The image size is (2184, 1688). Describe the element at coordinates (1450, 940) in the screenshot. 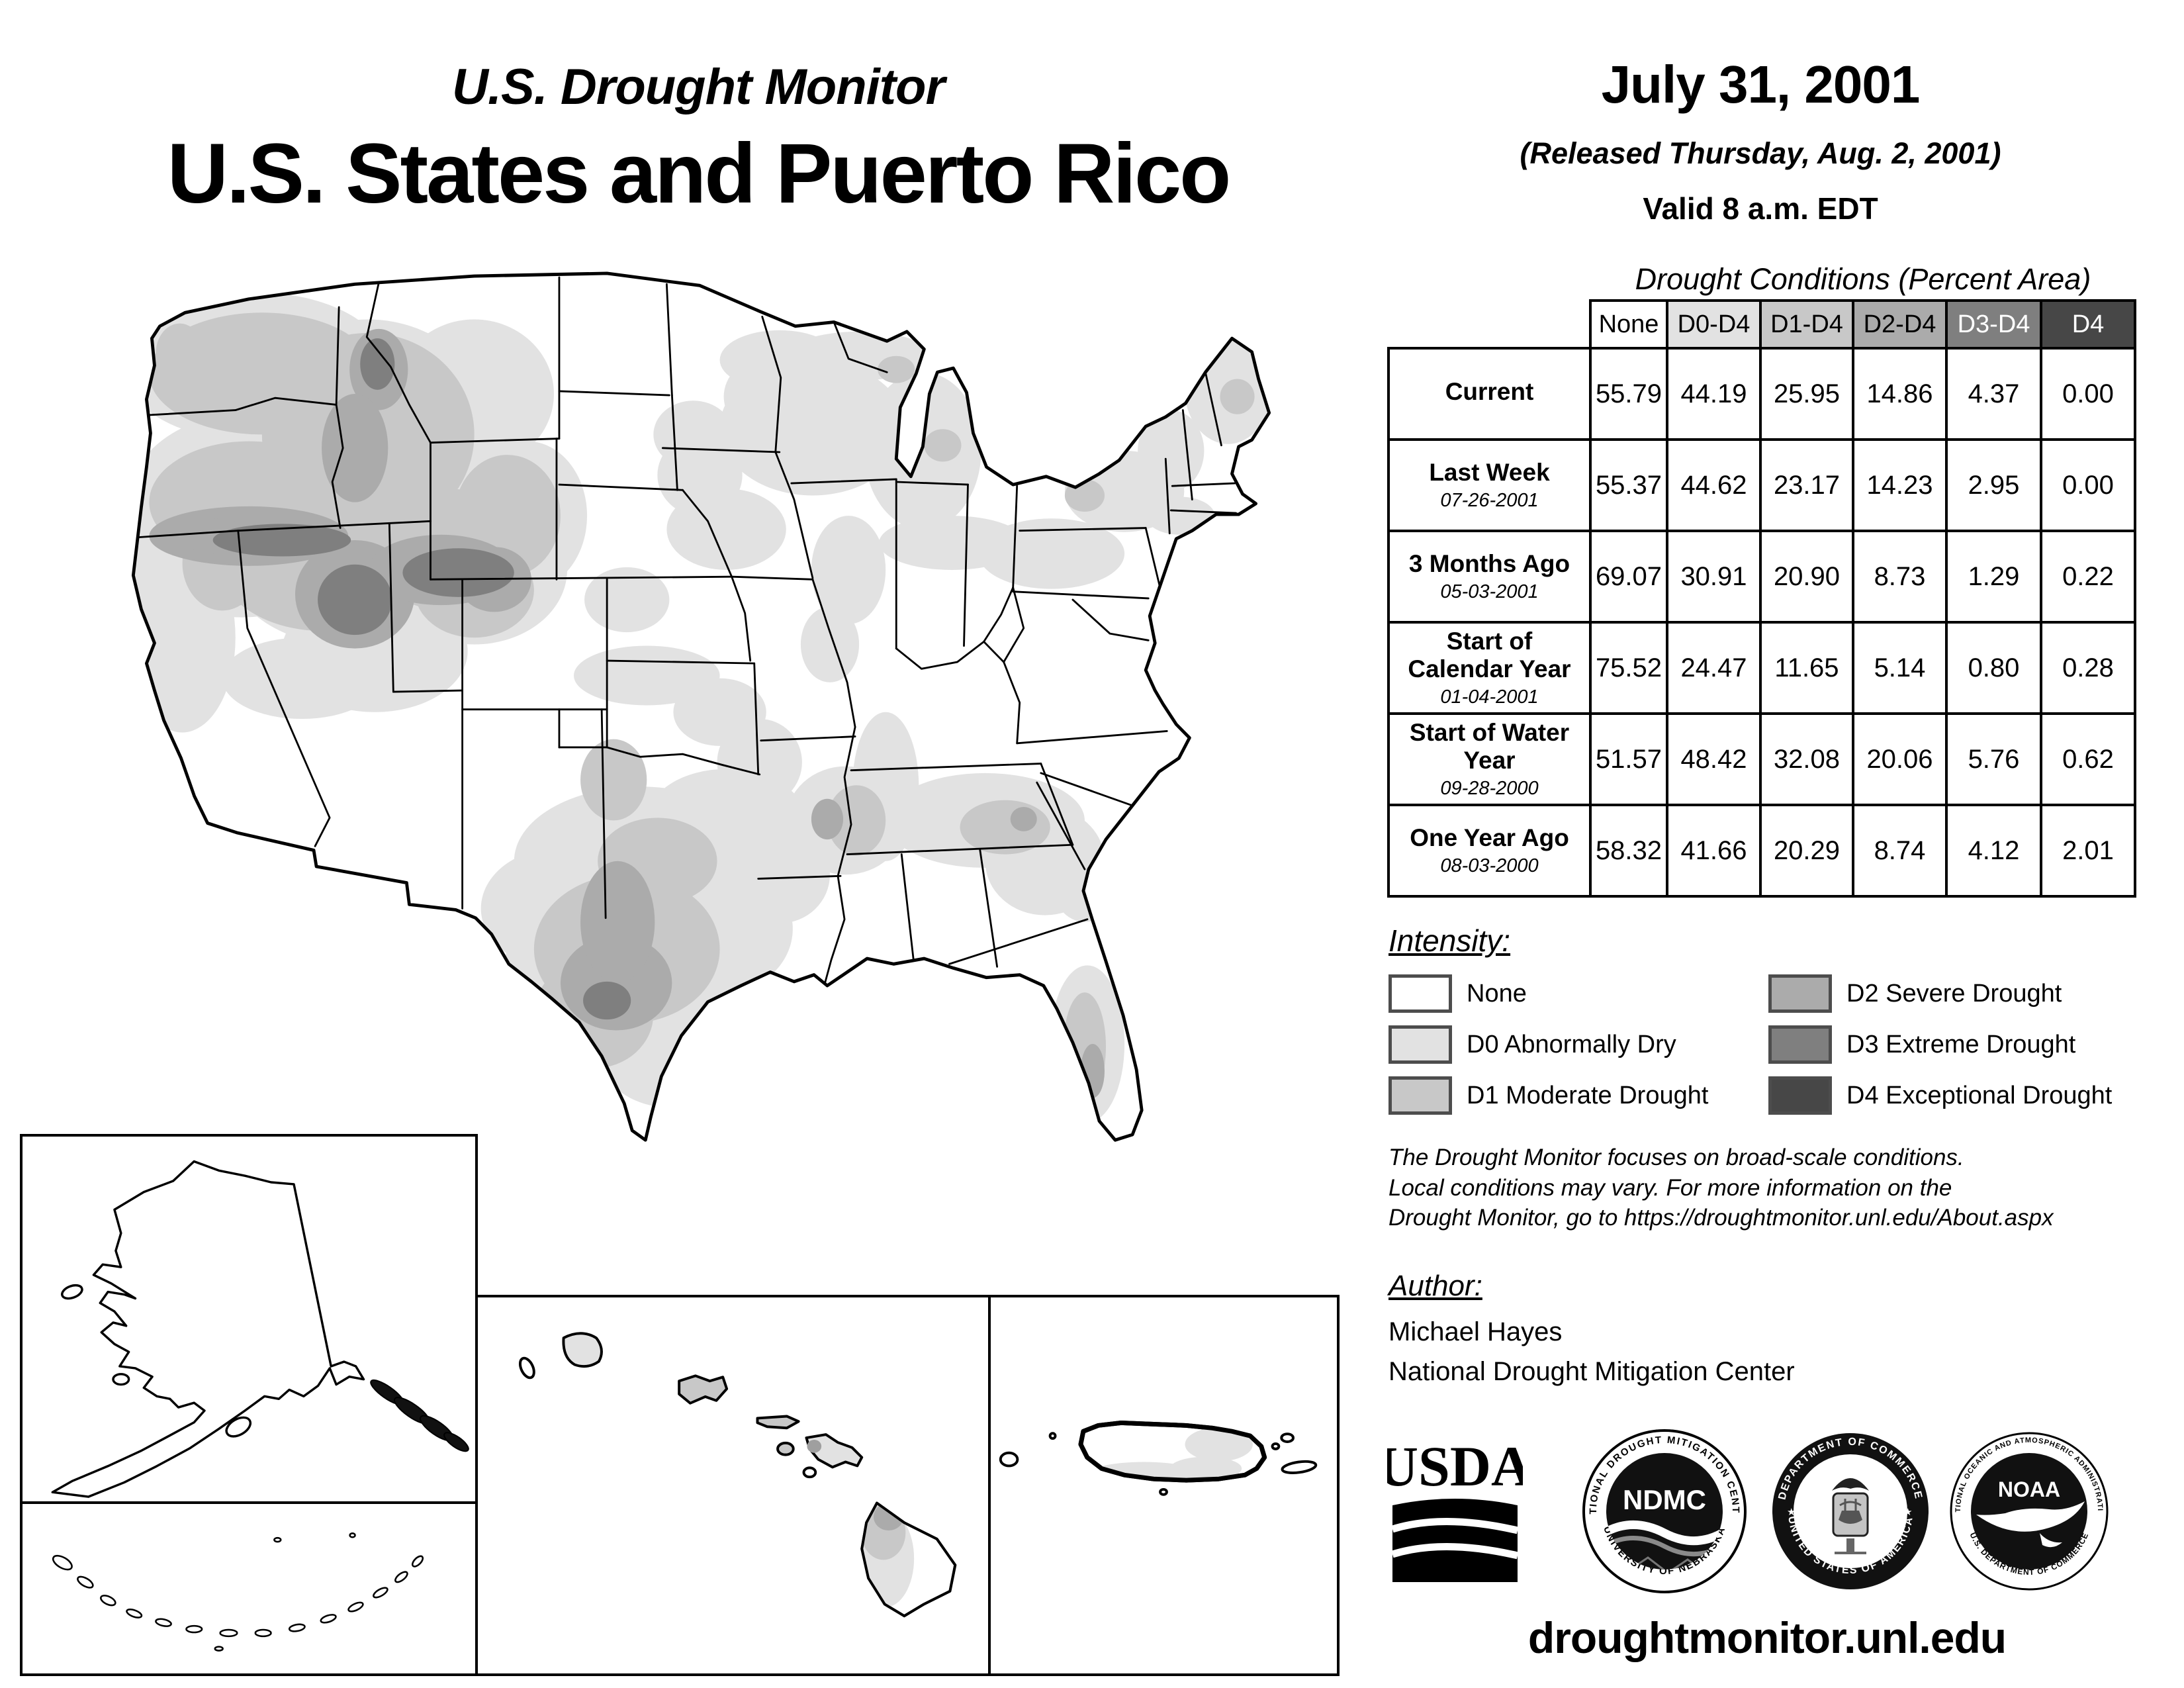

I see `legend-title: Intensity:` at that location.